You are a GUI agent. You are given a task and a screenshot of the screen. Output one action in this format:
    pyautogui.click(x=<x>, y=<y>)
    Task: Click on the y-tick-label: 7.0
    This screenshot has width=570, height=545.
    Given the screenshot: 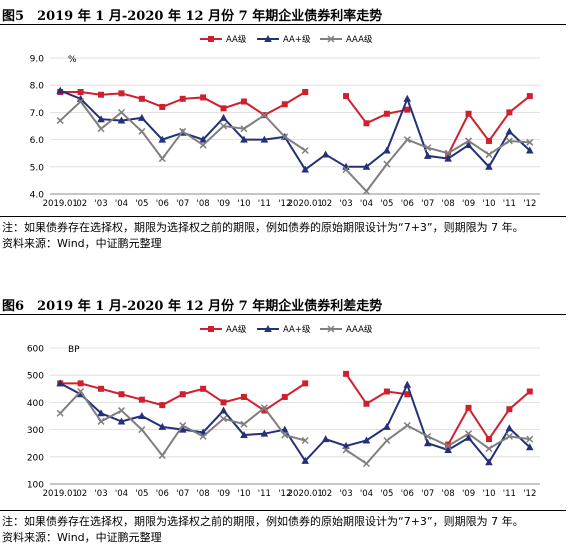 What is the action you would take?
    pyautogui.click(x=37, y=114)
    